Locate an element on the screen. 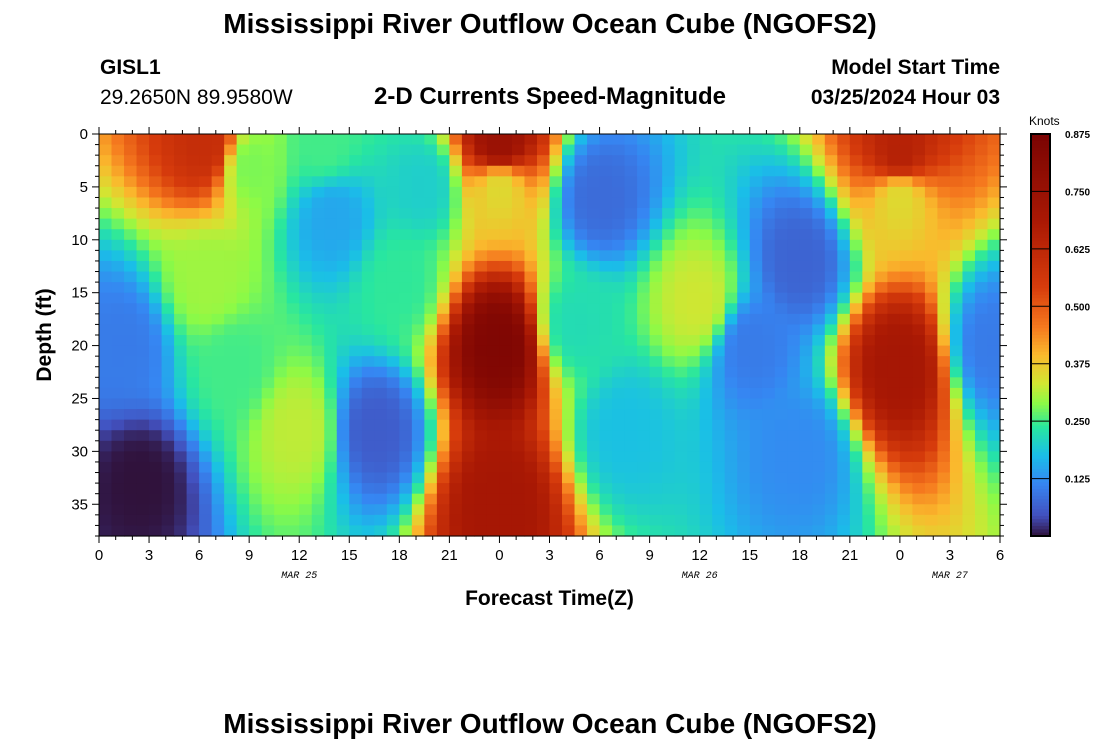 This screenshot has height=750, width=1100. colorbar-tick-label: 0.625 is located at coordinates (1077, 250).